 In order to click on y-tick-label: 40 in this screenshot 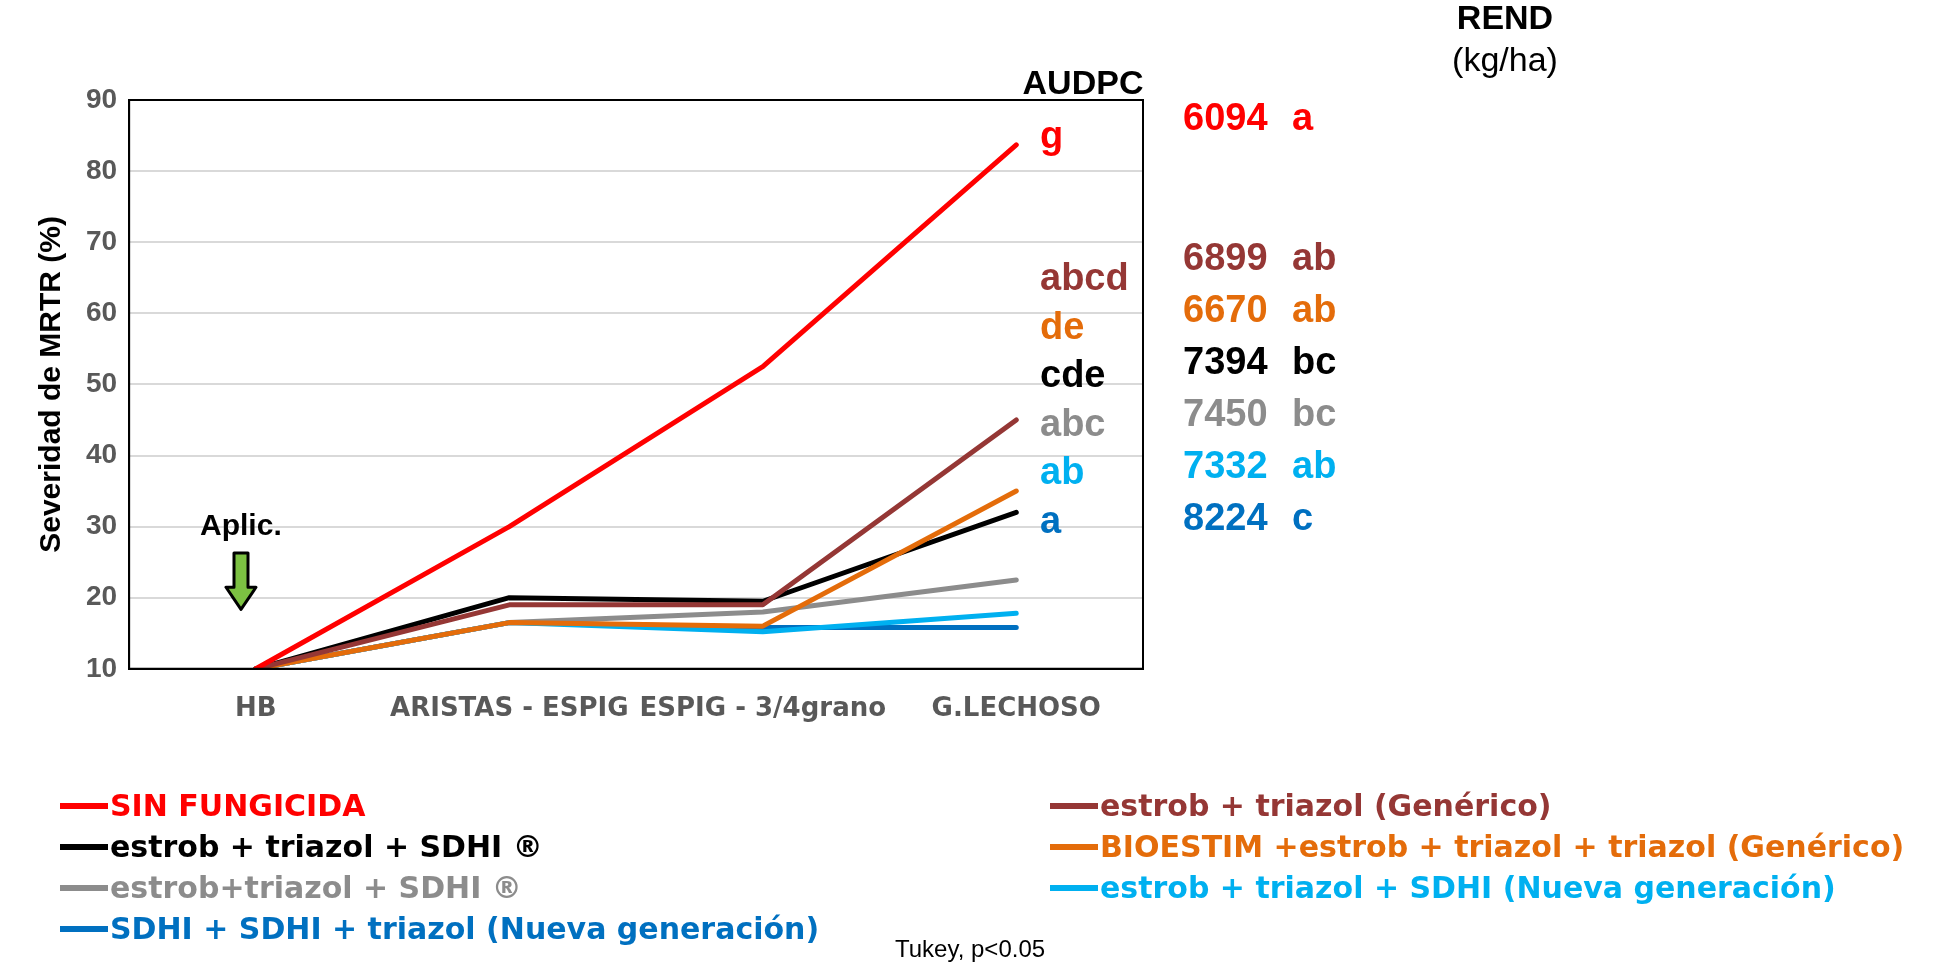, I will do `click(101, 454)`.